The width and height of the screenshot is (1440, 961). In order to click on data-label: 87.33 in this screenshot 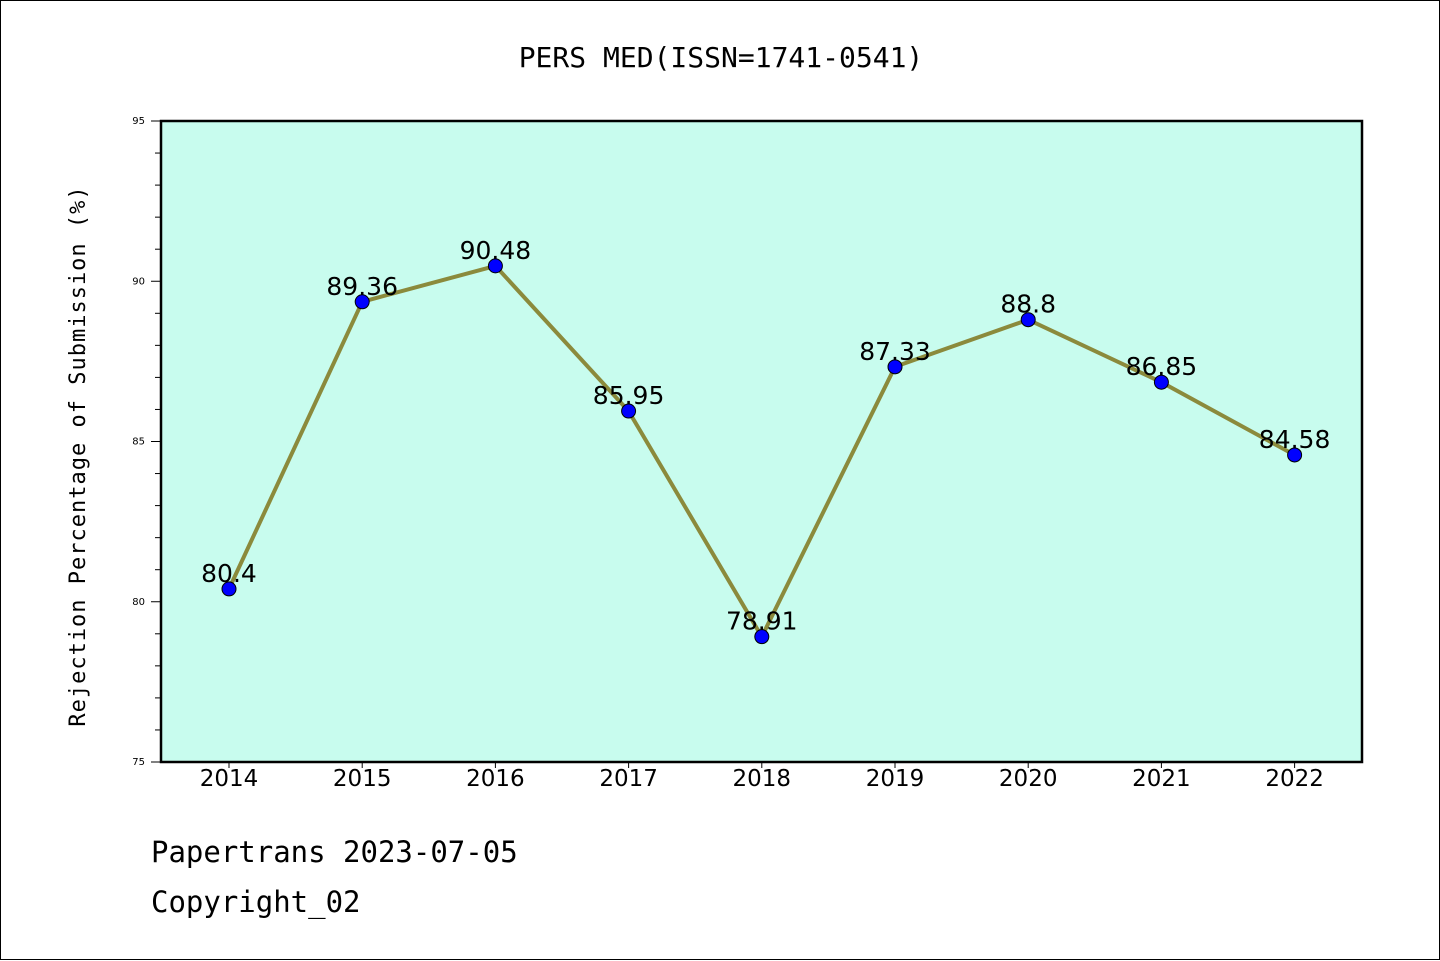, I will do `click(895, 351)`.